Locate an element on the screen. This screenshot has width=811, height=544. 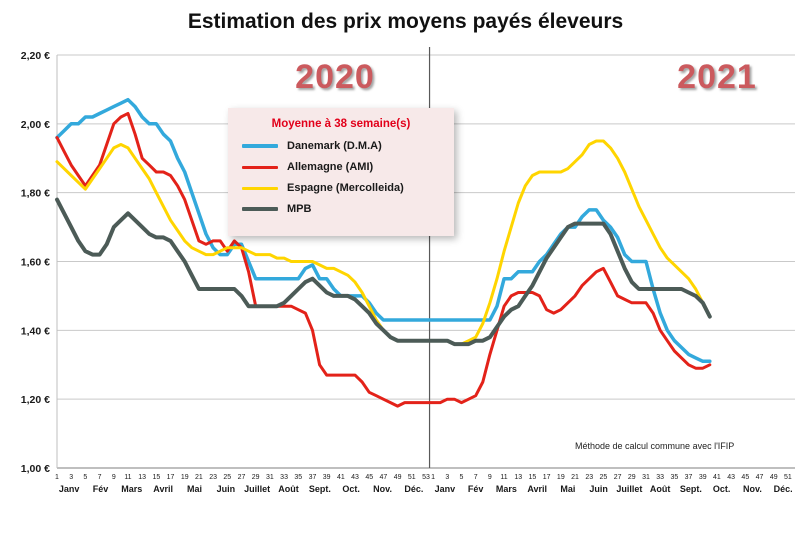
legend-item: Danemark (D.M.A) is located at coordinates (341, 146).